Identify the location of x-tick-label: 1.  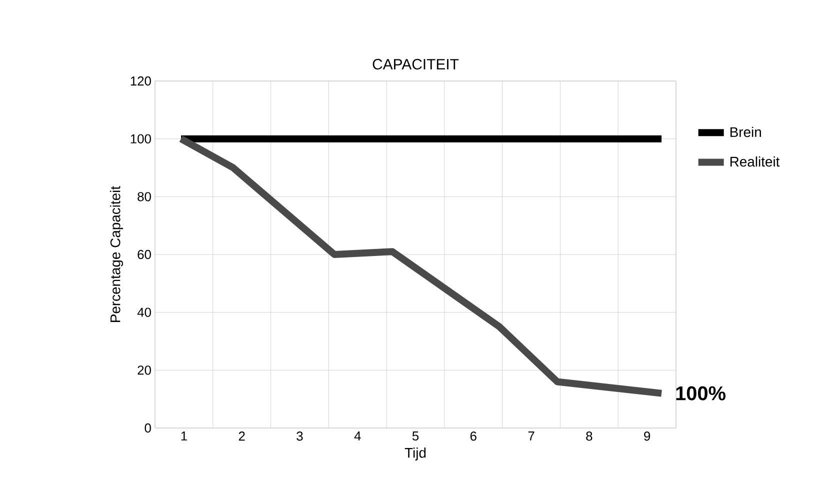
(184, 436).